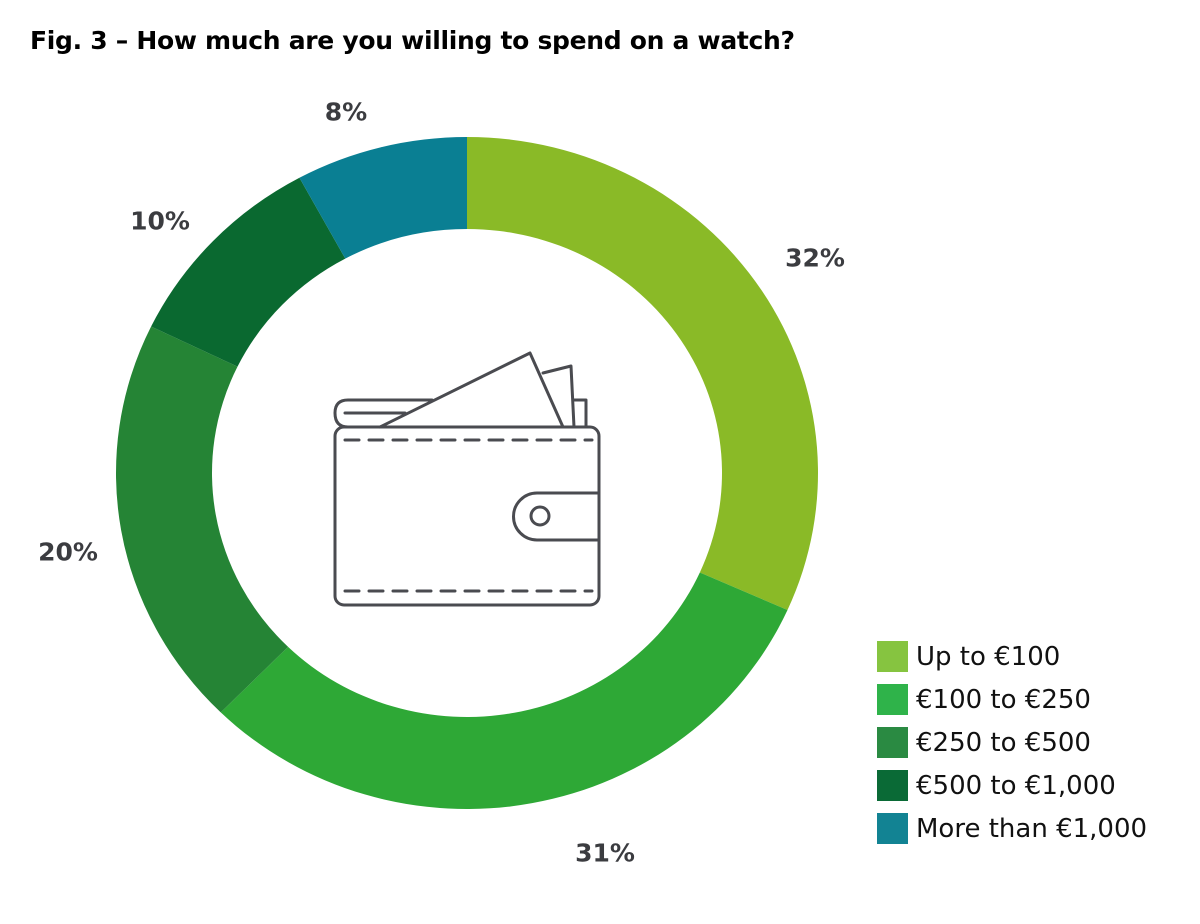 The height and width of the screenshot is (924, 1200). What do you see at coordinates (467, 479) in the screenshot?
I see `wallet-icon` at bounding box center [467, 479].